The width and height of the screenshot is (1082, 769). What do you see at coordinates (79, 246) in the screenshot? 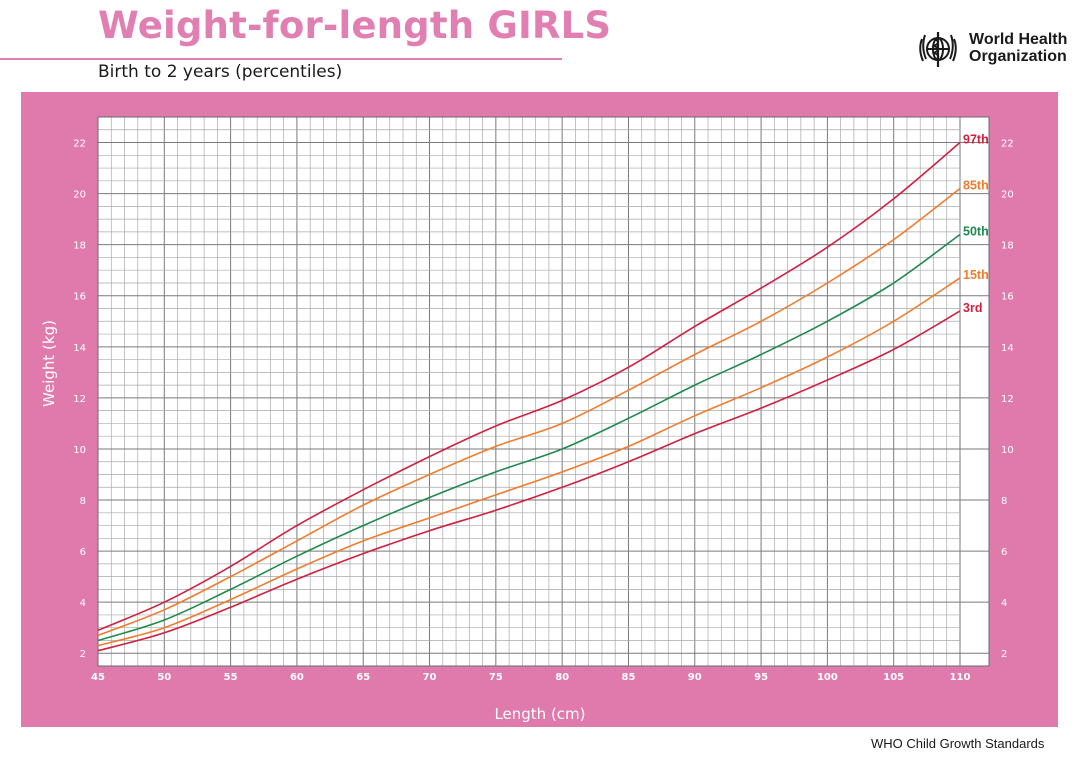
I see `y-tick-label: 18` at bounding box center [79, 246].